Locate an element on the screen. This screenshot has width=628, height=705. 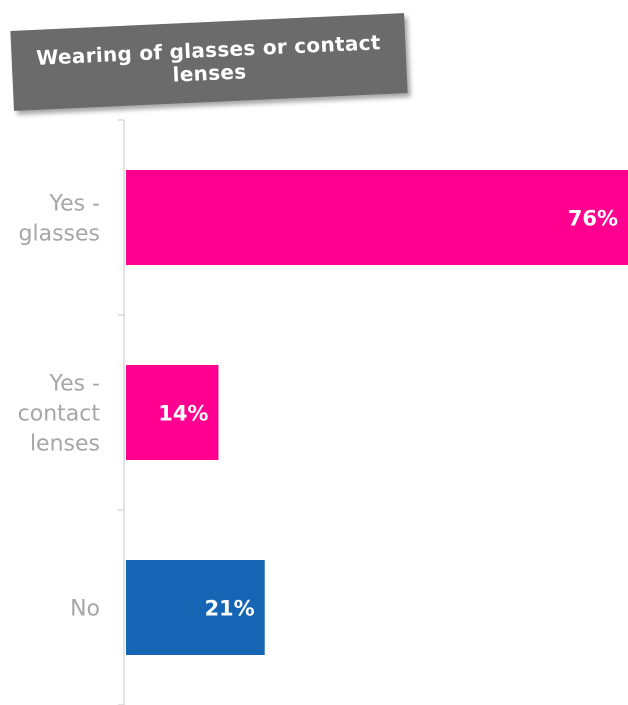
bar-value-label: 76% is located at coordinates (593, 219).